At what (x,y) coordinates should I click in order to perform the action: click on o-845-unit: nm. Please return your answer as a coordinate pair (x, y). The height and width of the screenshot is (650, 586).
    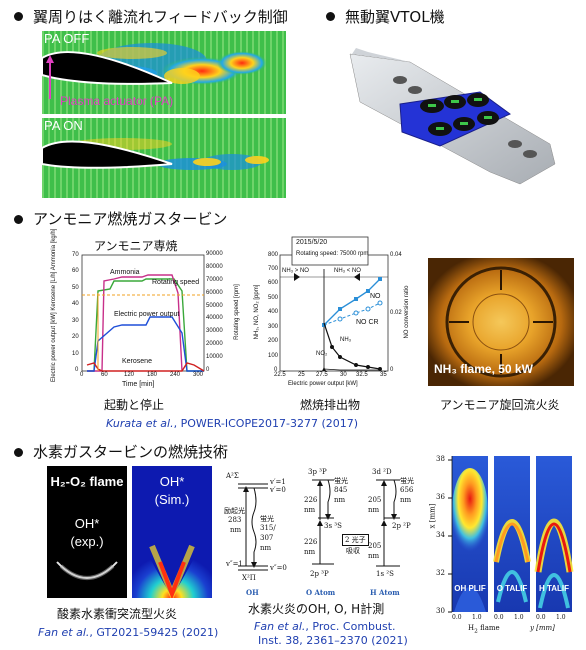
    Looking at the image, I should click on (340, 500).